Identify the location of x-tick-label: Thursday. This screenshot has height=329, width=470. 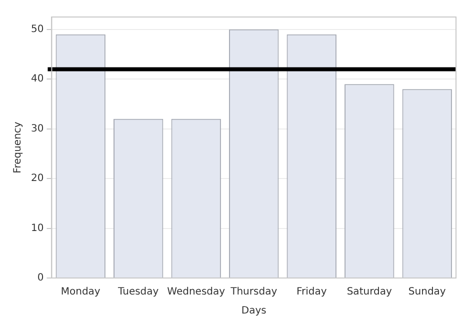
(254, 292).